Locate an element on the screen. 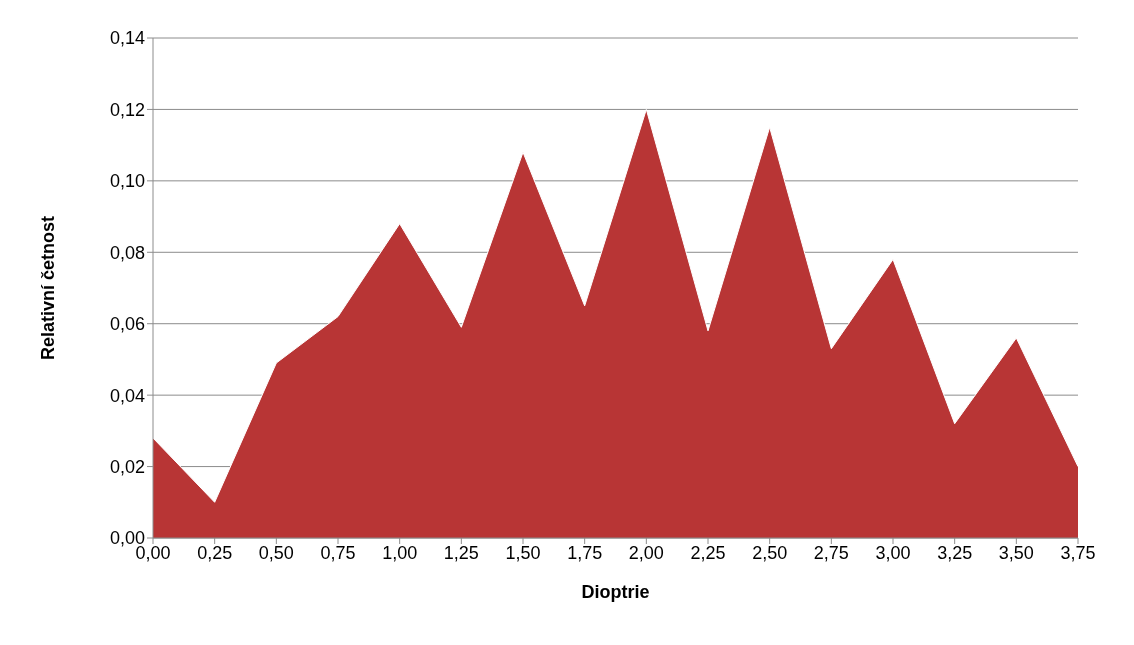  y-tick-label: 0,14 is located at coordinates (127, 38).